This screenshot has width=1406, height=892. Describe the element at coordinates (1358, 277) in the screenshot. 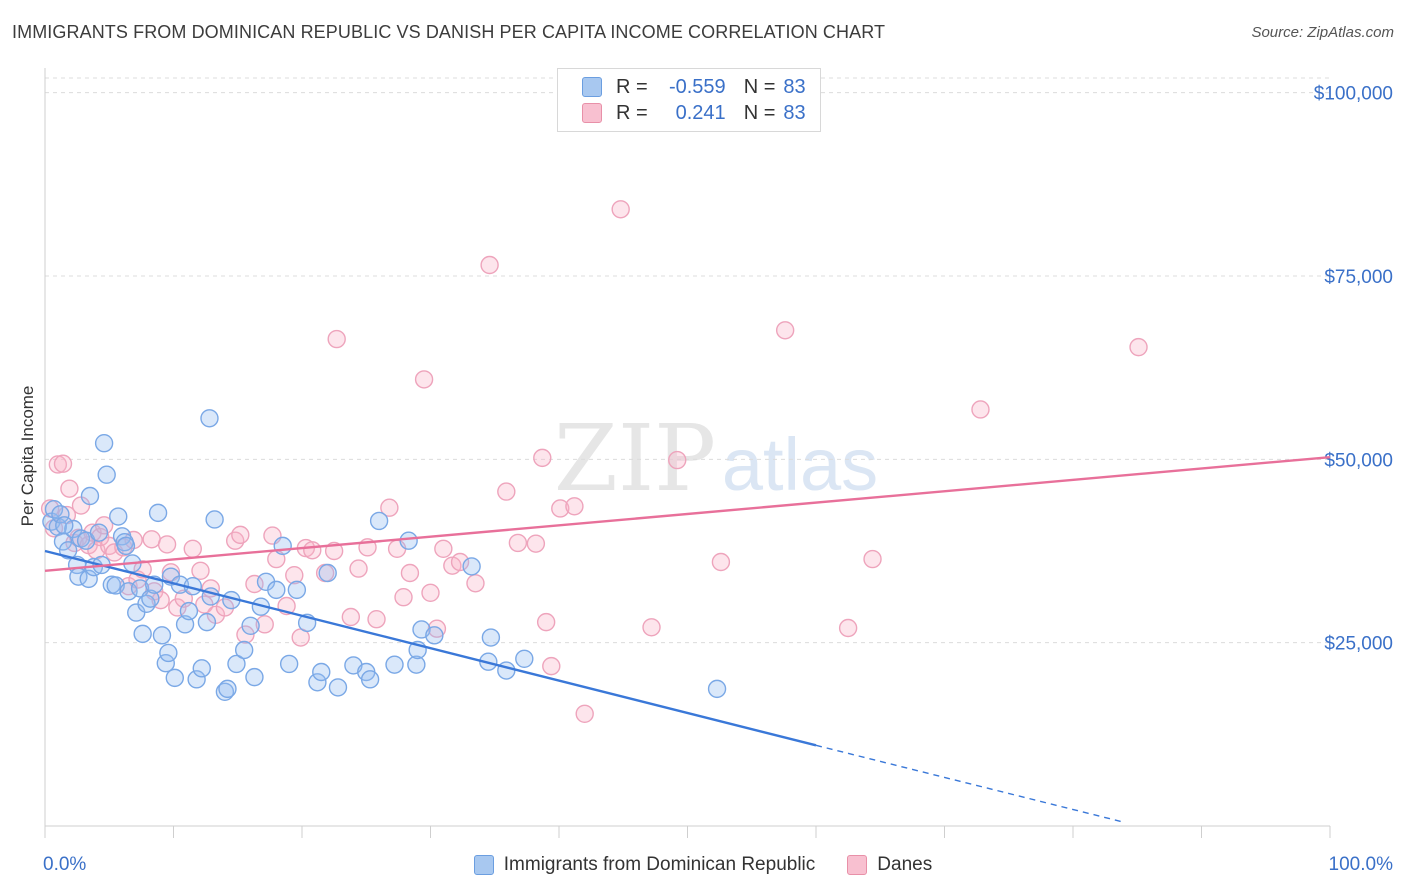

I see `y-tick-label: $75,000` at that location.